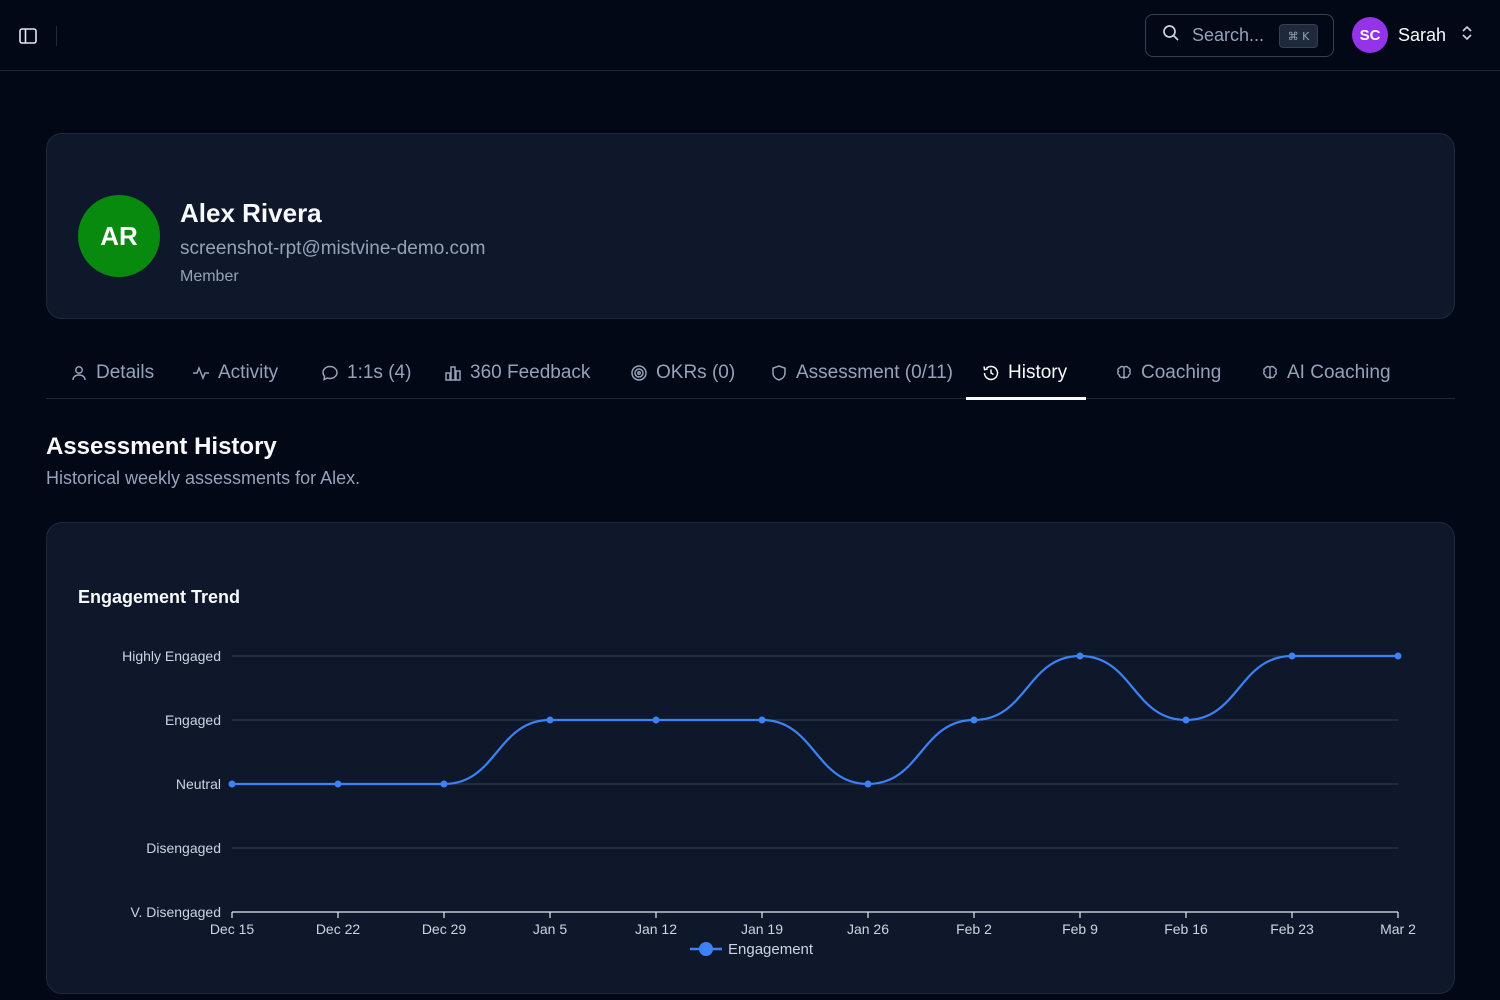  Describe the element at coordinates (28, 36) in the screenshot. I see `sidebar-toggle-icon` at that location.